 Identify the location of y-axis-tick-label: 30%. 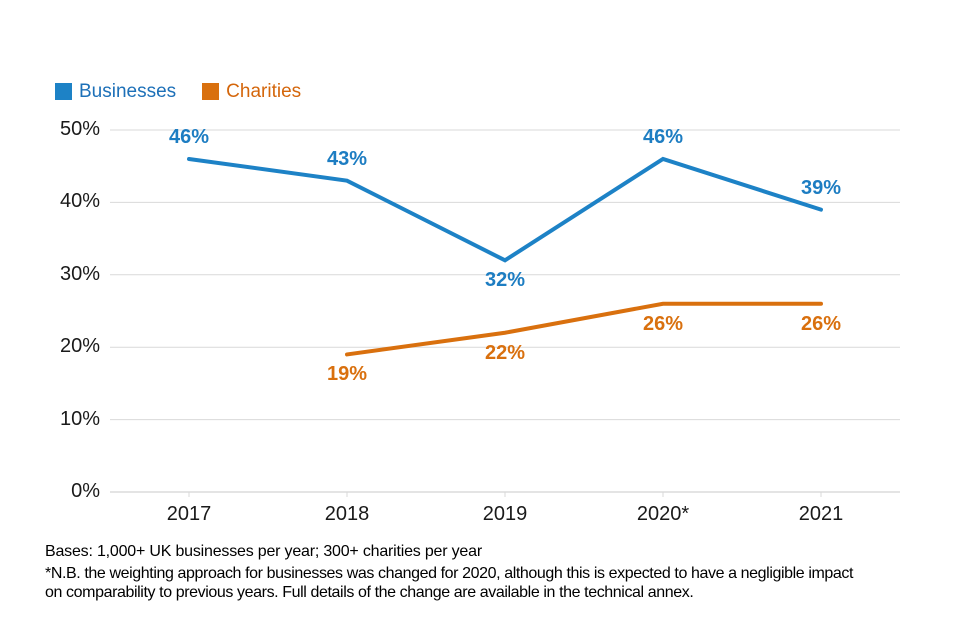
(79, 273).